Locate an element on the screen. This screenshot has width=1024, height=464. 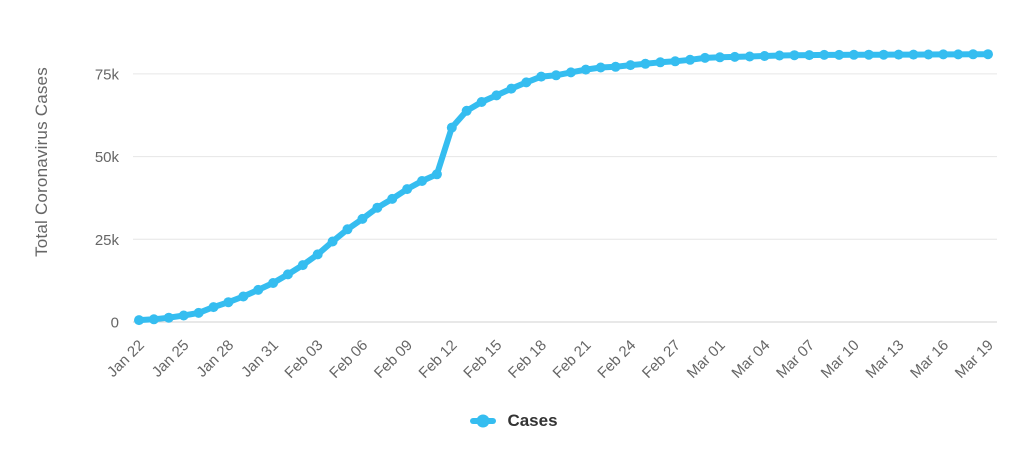
chart-legend: Cases is located at coordinates (512, 421).